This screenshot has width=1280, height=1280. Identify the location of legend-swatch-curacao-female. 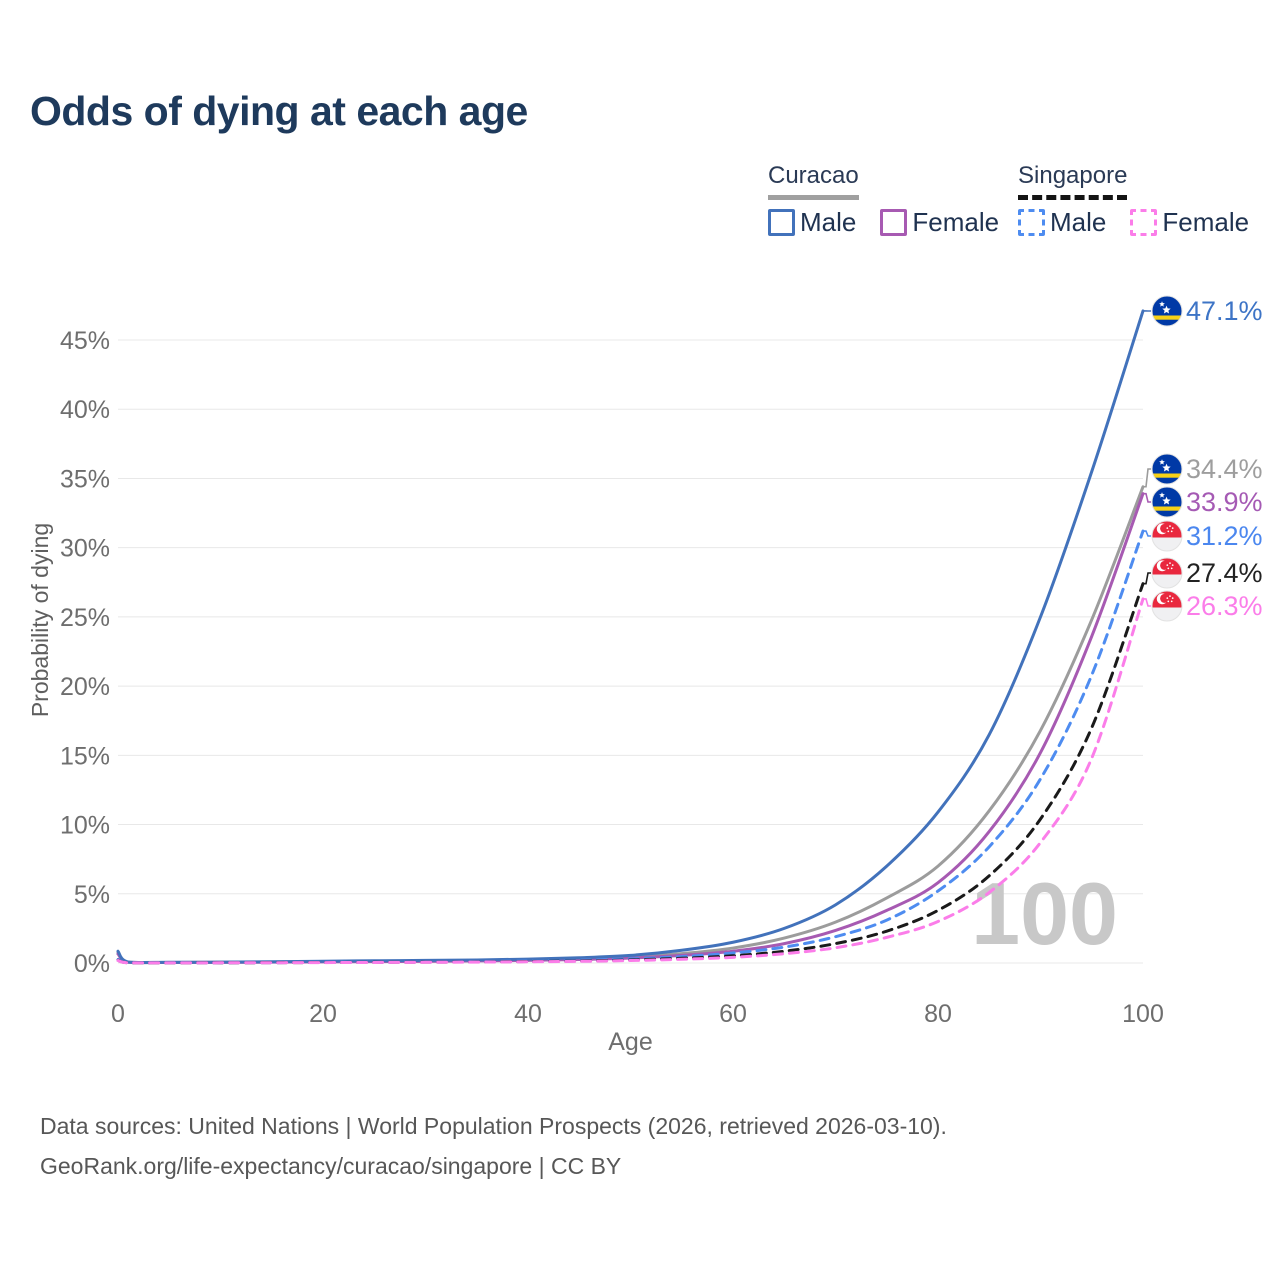
(894, 222).